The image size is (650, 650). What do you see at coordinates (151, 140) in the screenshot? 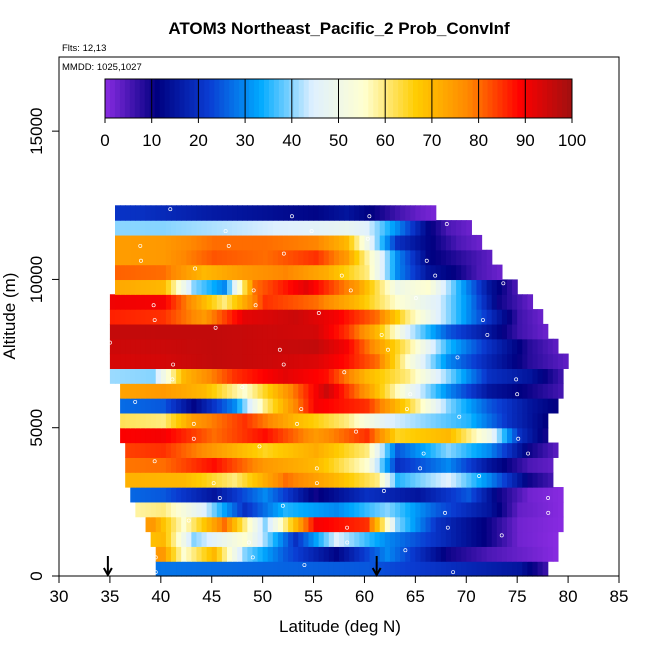
I see `colorbar-tick-label: 10` at bounding box center [151, 140].